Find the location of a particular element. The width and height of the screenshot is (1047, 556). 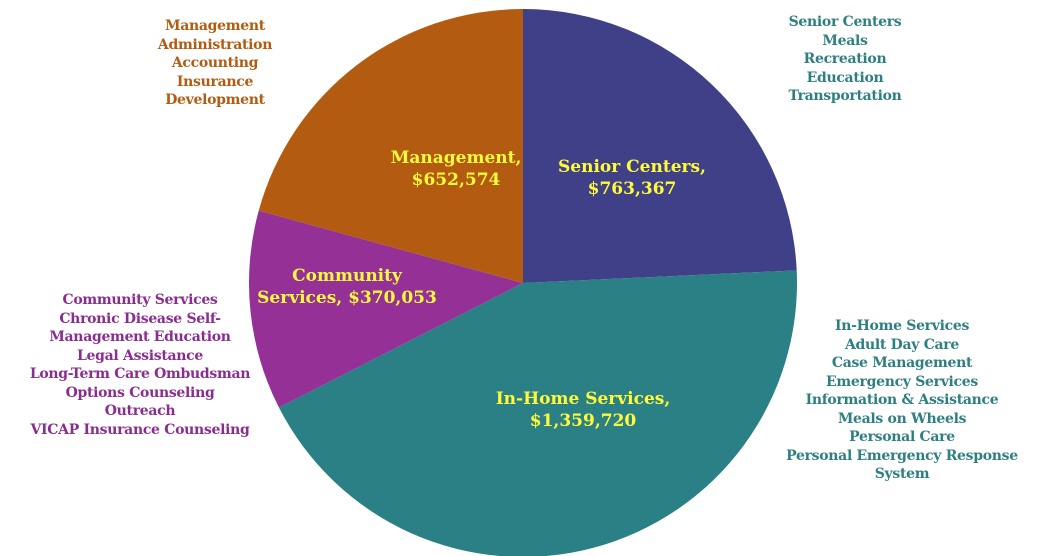

annotation-line: Recreation is located at coordinates (845, 59).